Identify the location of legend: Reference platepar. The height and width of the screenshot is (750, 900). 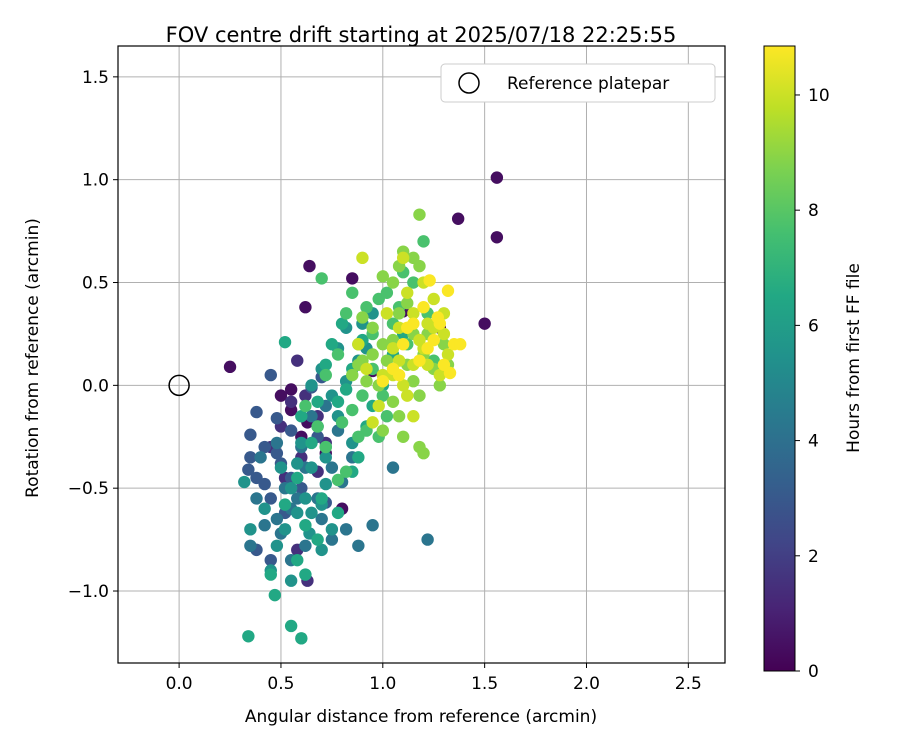
(578, 83).